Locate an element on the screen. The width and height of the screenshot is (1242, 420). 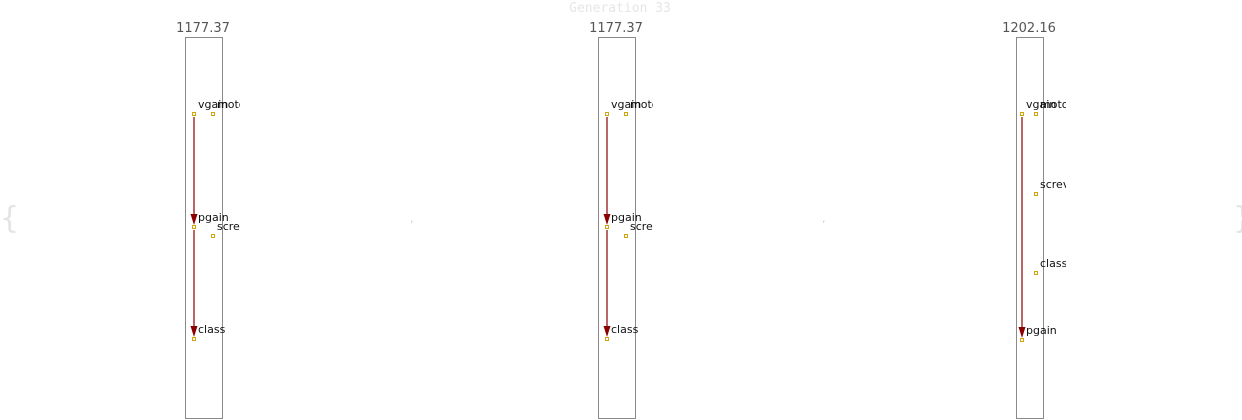
generation-title: Generation 33 is located at coordinates (620, 8).